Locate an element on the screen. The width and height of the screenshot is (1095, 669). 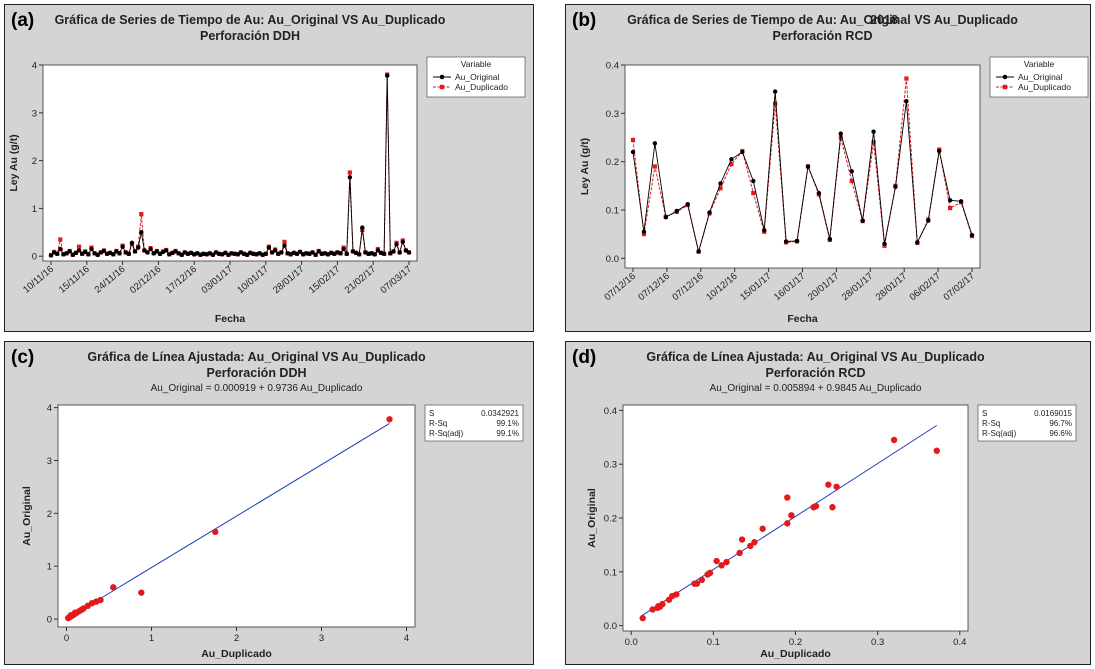
x-tick-label: 07/02/17 is located at coordinates (959, 287).